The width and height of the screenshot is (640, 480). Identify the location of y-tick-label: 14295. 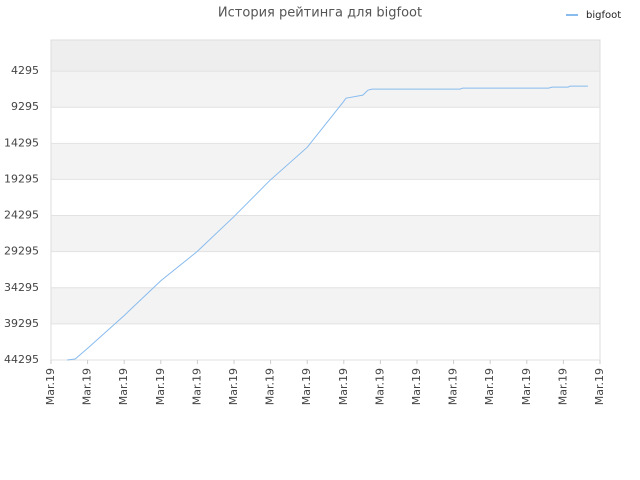
(21, 142).